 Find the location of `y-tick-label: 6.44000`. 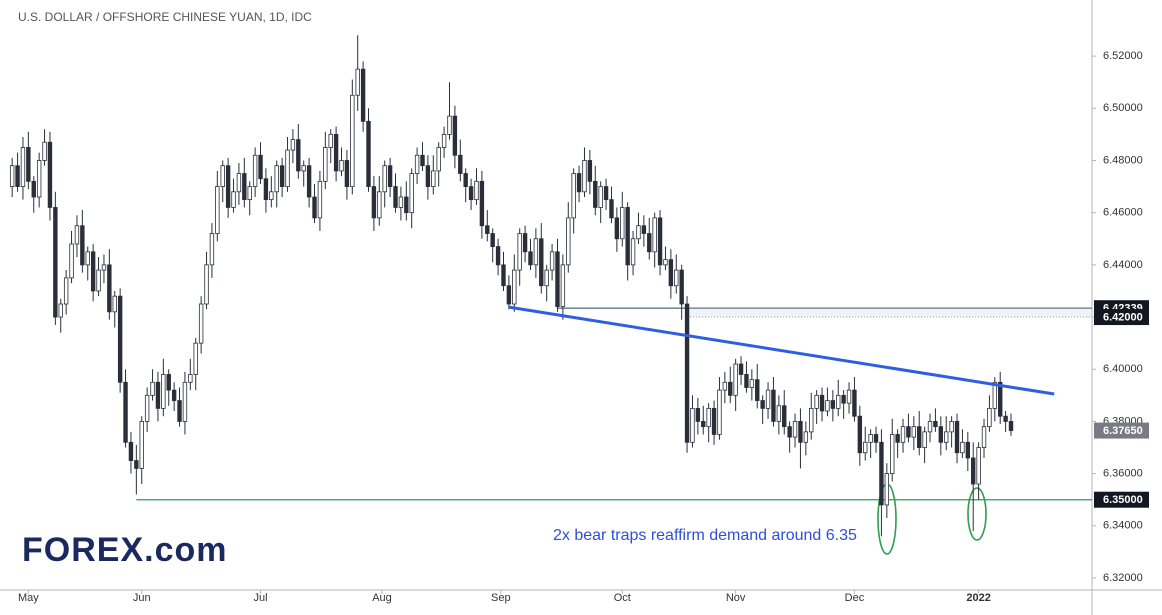

y-tick-label: 6.44000 is located at coordinates (1123, 265).